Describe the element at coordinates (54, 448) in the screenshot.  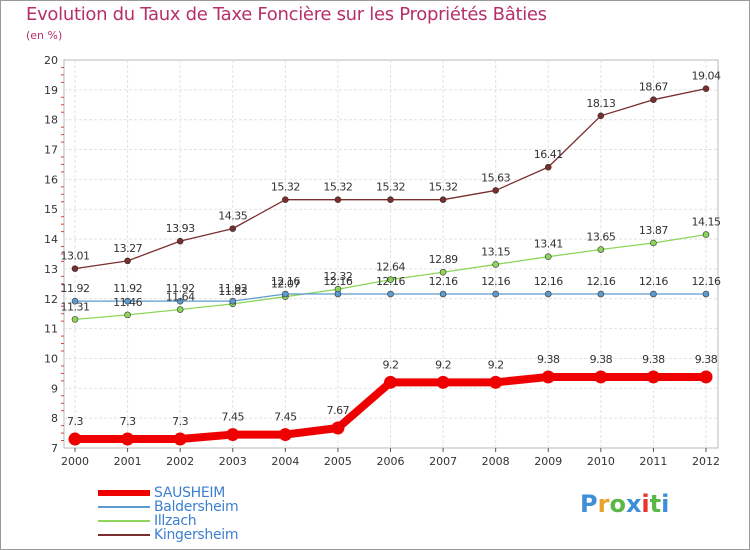
I see `y-tick-label: 7` at that location.